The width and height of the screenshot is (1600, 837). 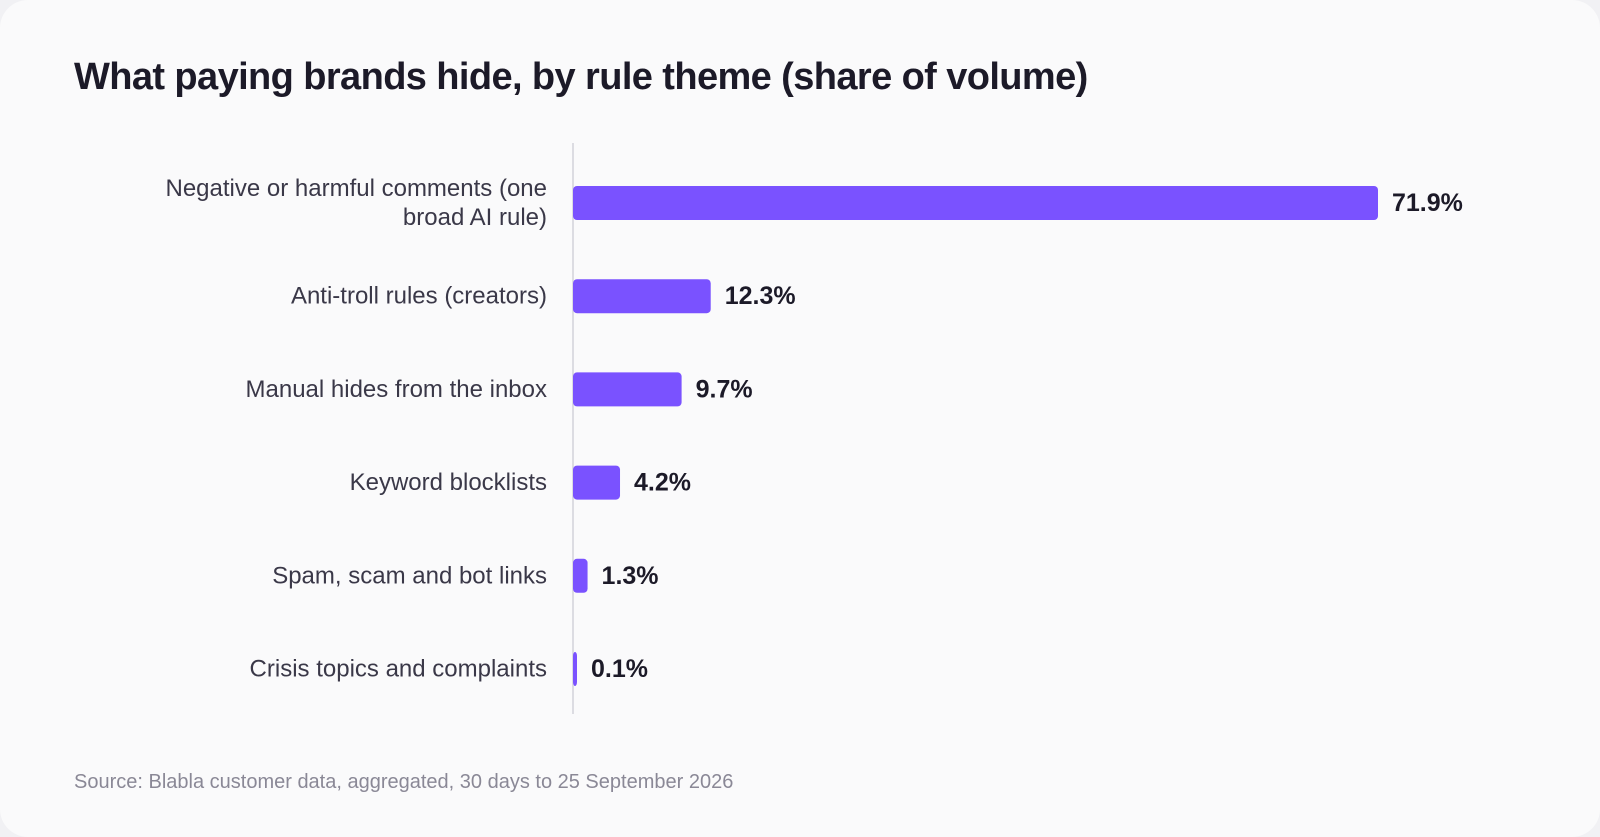 I want to click on value-label: 1.3%, so click(x=630, y=576).